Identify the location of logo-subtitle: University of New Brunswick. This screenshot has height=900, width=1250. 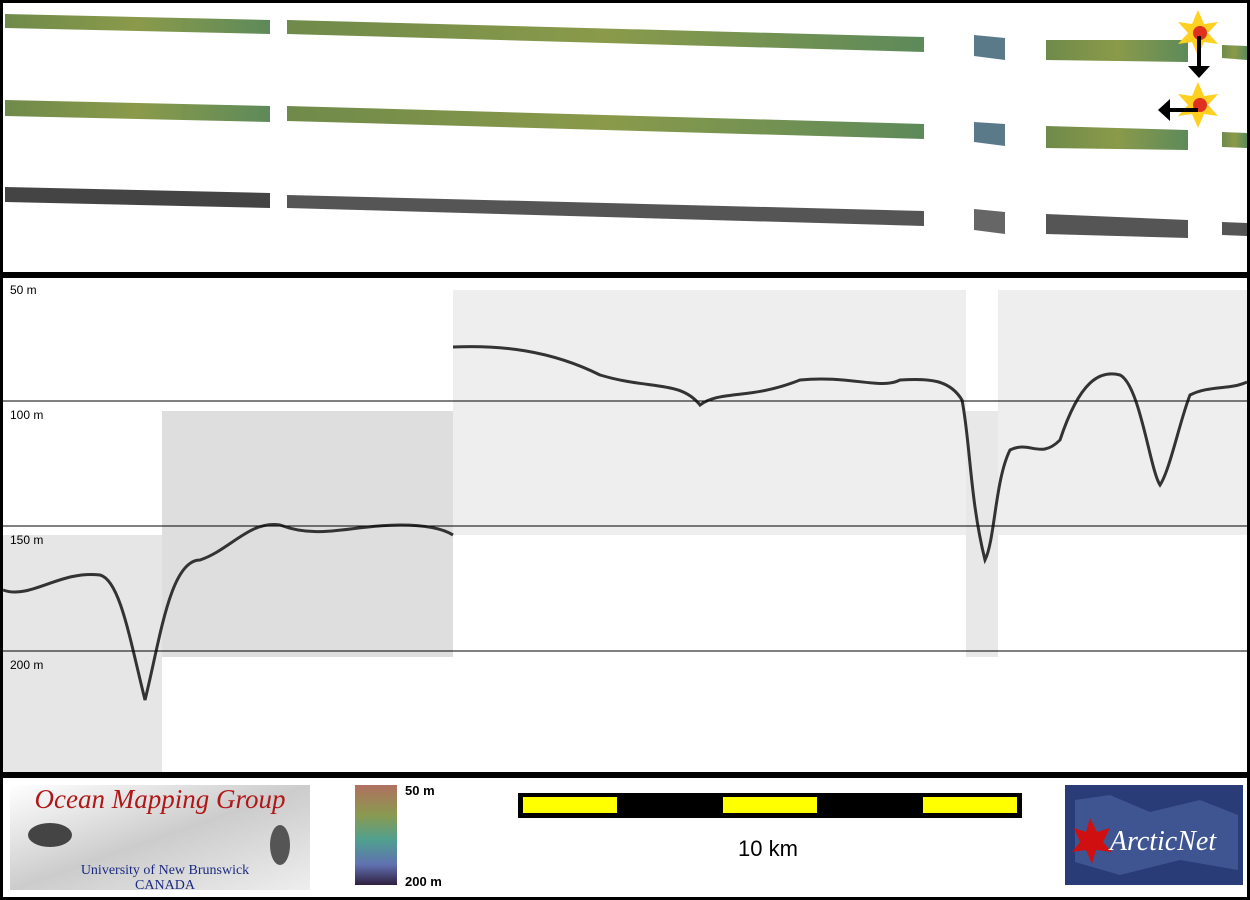
(165, 870).